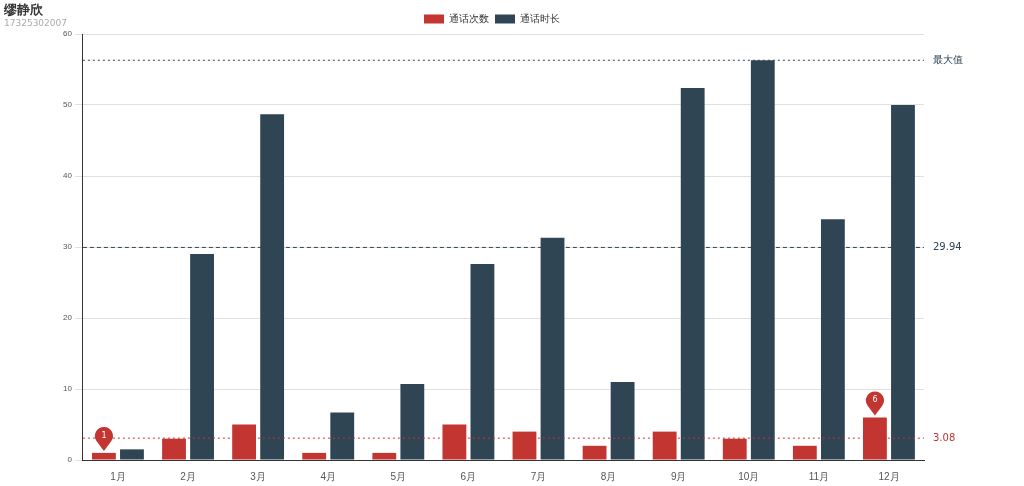  I want to click on y-tick-label: 30, so click(67, 247).